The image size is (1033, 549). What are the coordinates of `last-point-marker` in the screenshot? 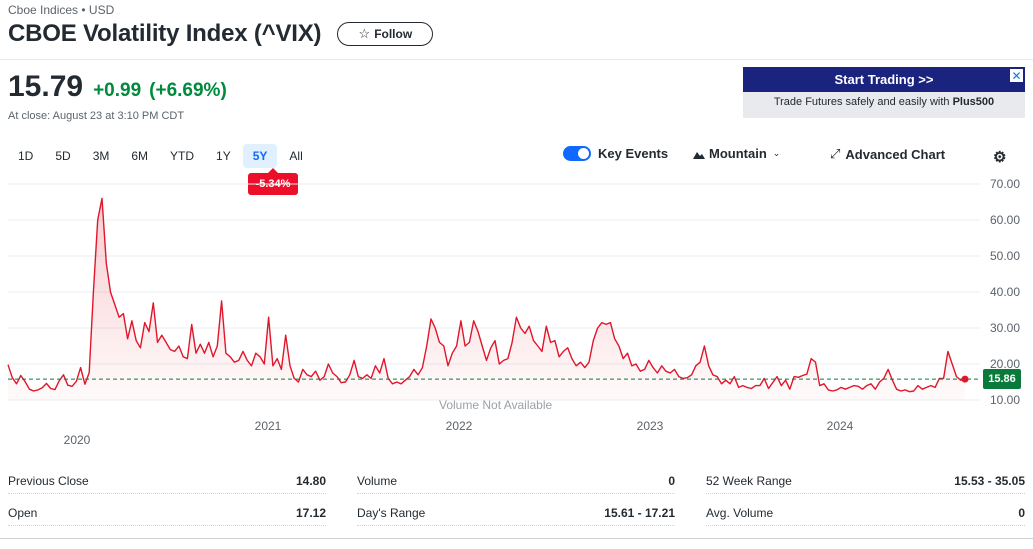 It's located at (965, 379).